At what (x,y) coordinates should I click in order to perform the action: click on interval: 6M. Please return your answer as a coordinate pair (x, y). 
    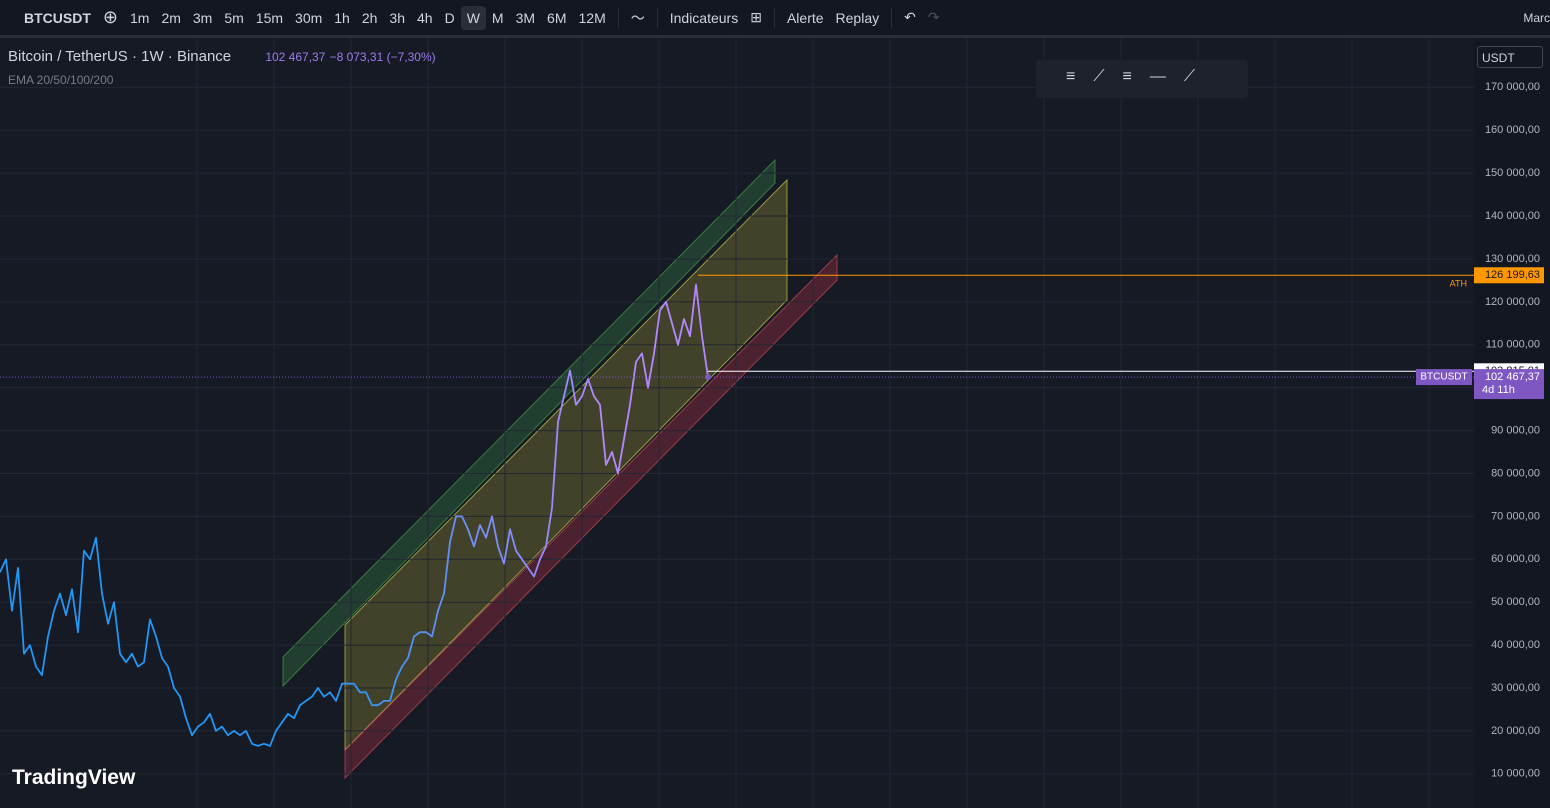
    Looking at the image, I should click on (557, 17).